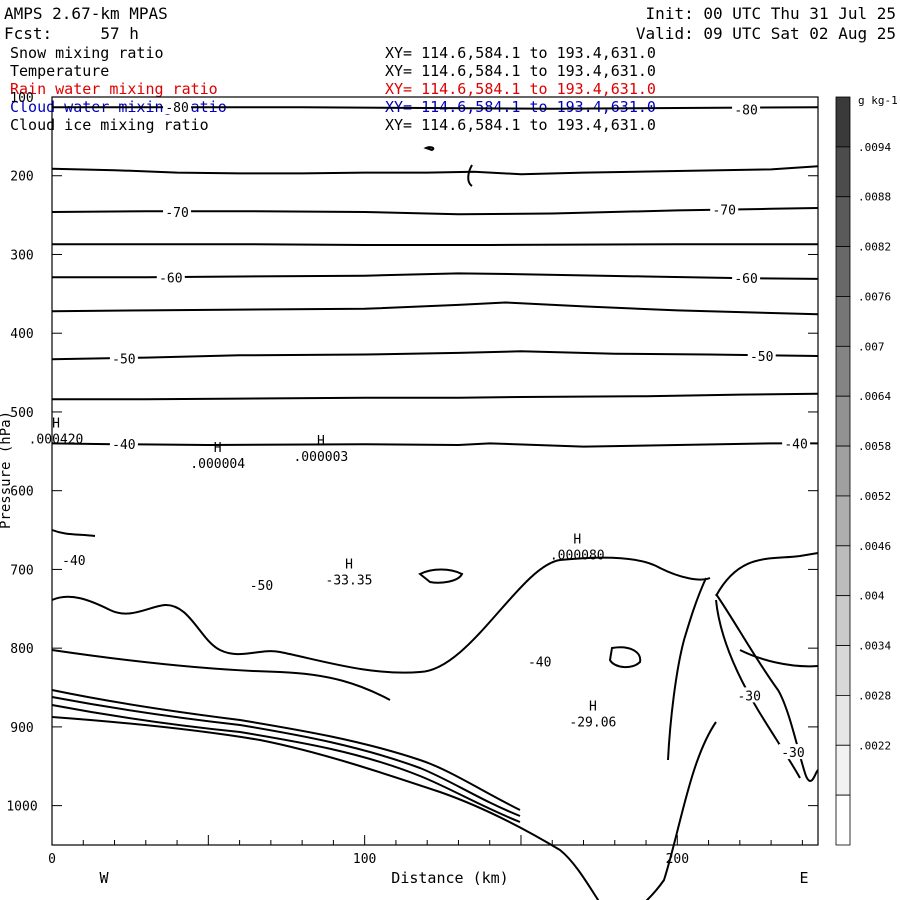  I want to click on contour-small-hook, so click(470, 175).